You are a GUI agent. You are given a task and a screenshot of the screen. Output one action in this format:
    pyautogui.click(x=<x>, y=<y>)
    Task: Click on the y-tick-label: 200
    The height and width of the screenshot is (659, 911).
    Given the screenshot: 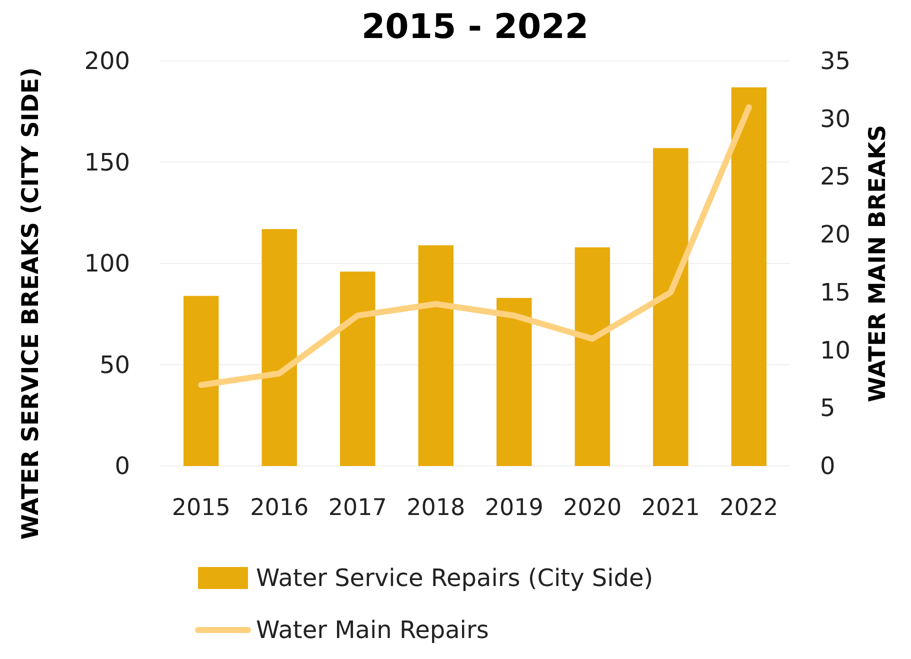 What is the action you would take?
    pyautogui.click(x=107, y=61)
    